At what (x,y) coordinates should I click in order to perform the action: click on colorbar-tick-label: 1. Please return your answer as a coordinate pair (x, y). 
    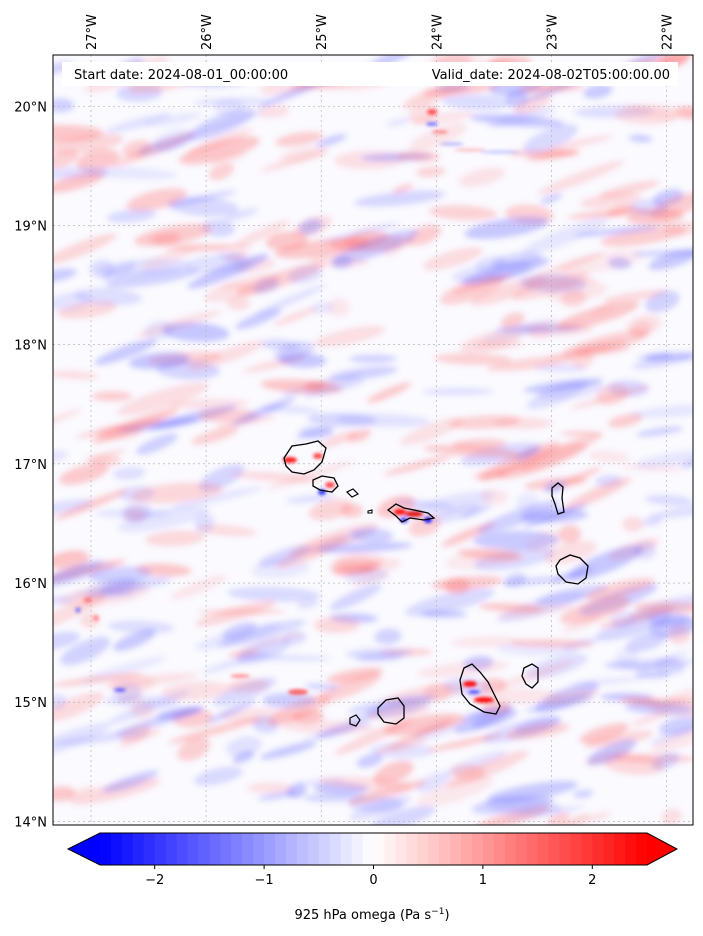
    Looking at the image, I should click on (483, 880).